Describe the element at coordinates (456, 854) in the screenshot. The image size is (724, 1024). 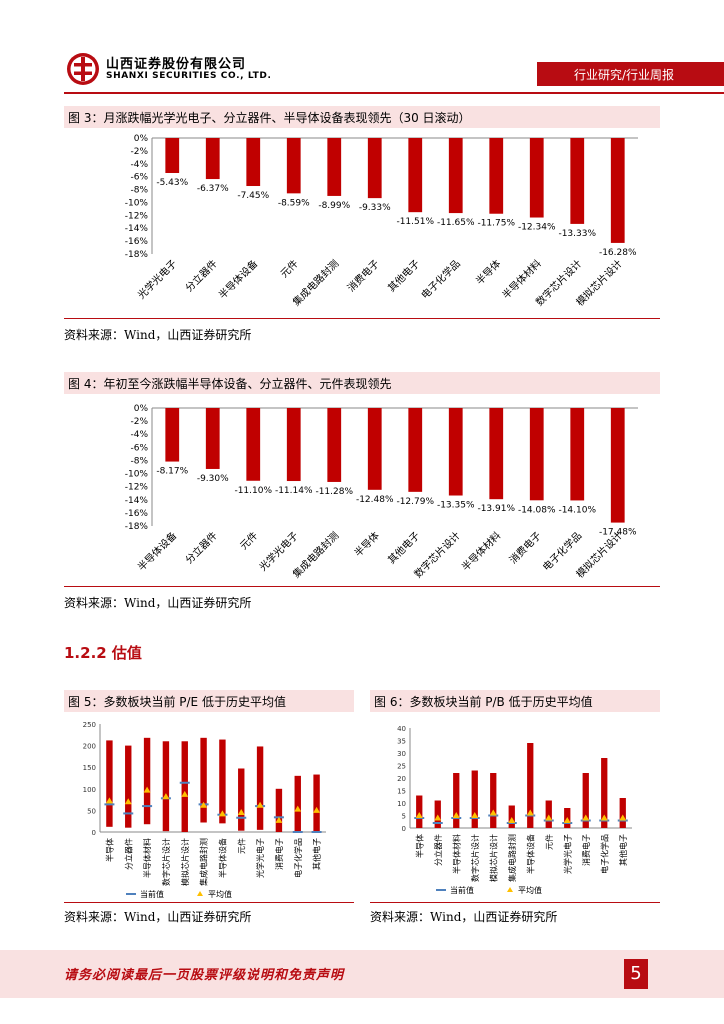
I see `fig6-x-tick-label: 半导体材料` at that location.